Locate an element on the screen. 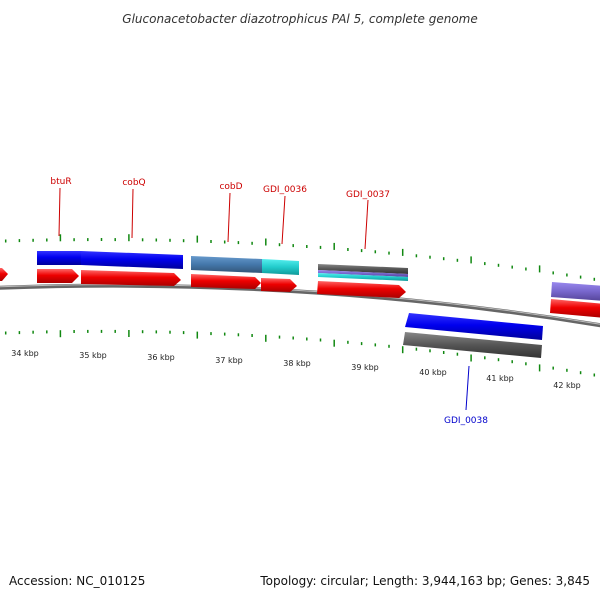 Image resolution: width=600 pixels, height=600 pixels. leader-btuR is located at coordinates (59, 212).